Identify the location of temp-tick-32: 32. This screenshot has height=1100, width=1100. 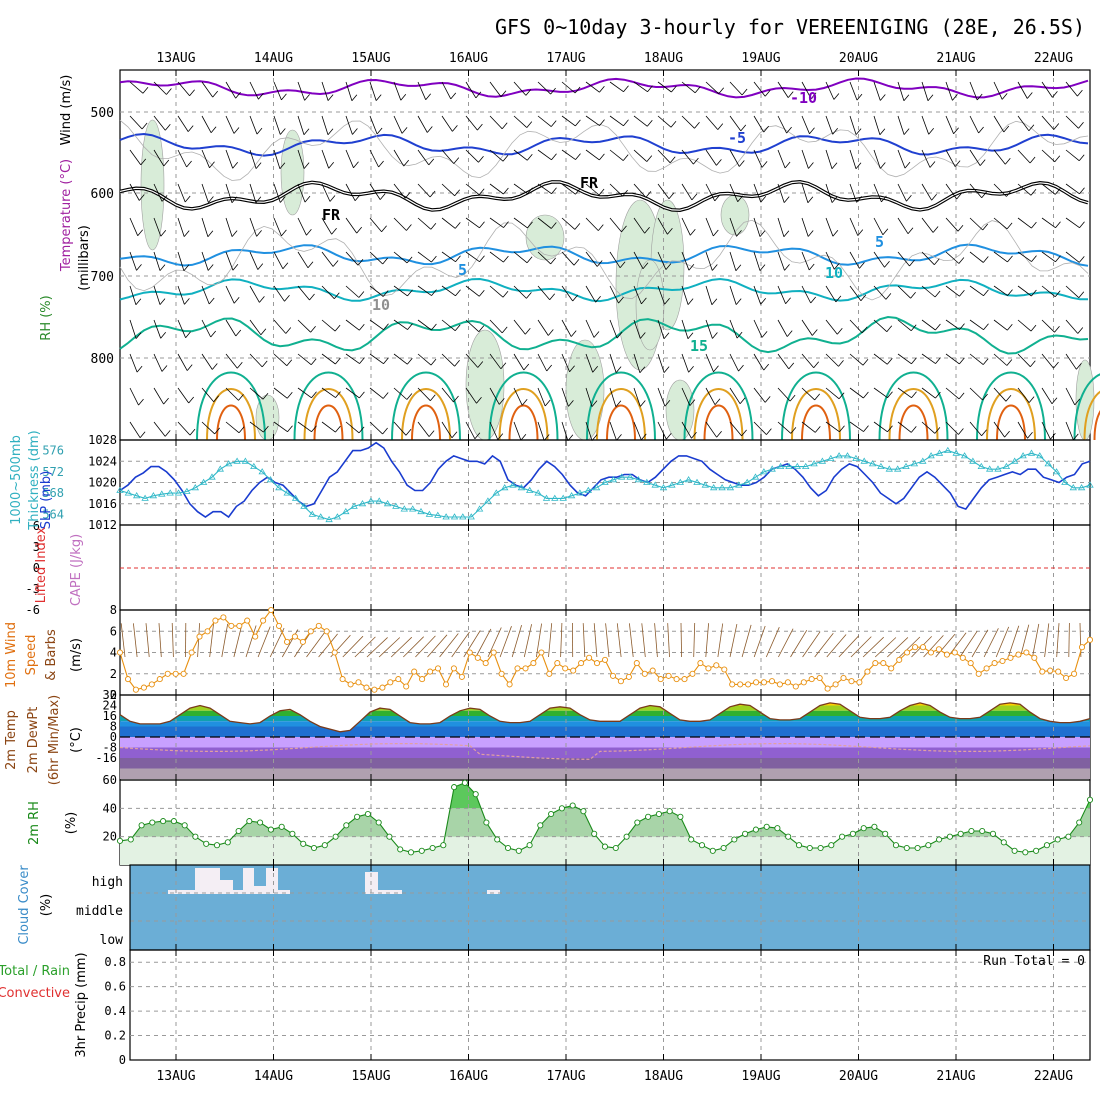
(110, 695).